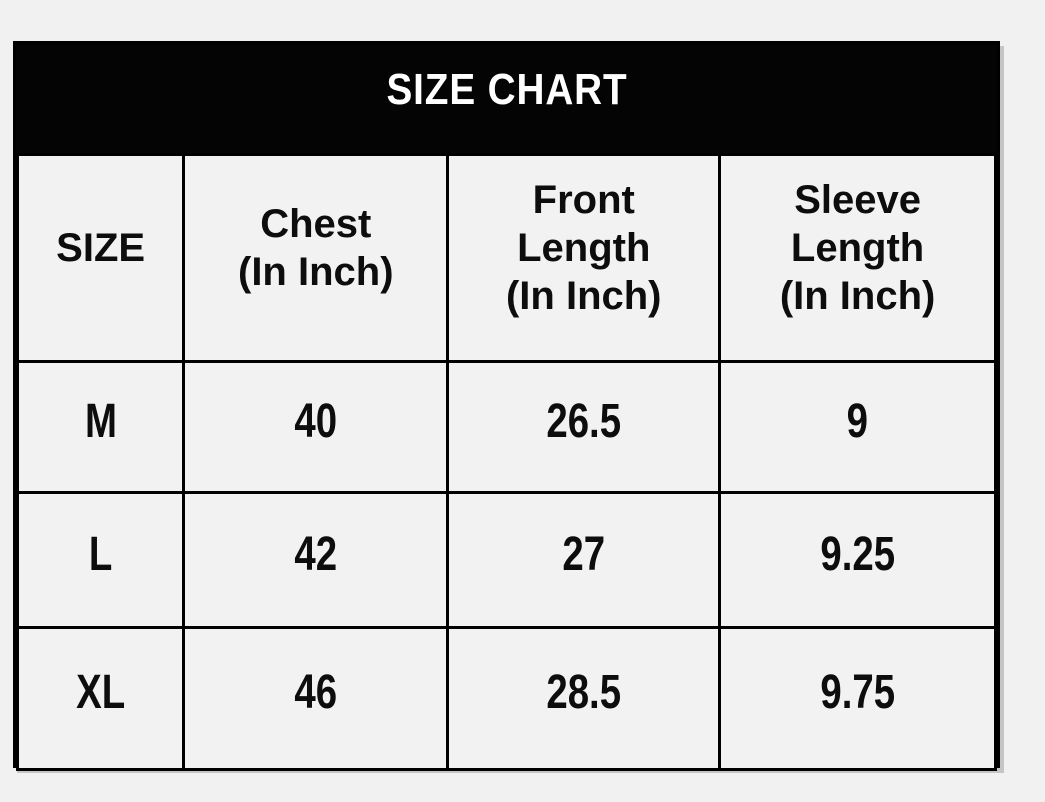 The image size is (1045, 802). I want to click on column-header-front-length: Front Length (In Inch), so click(584, 258).